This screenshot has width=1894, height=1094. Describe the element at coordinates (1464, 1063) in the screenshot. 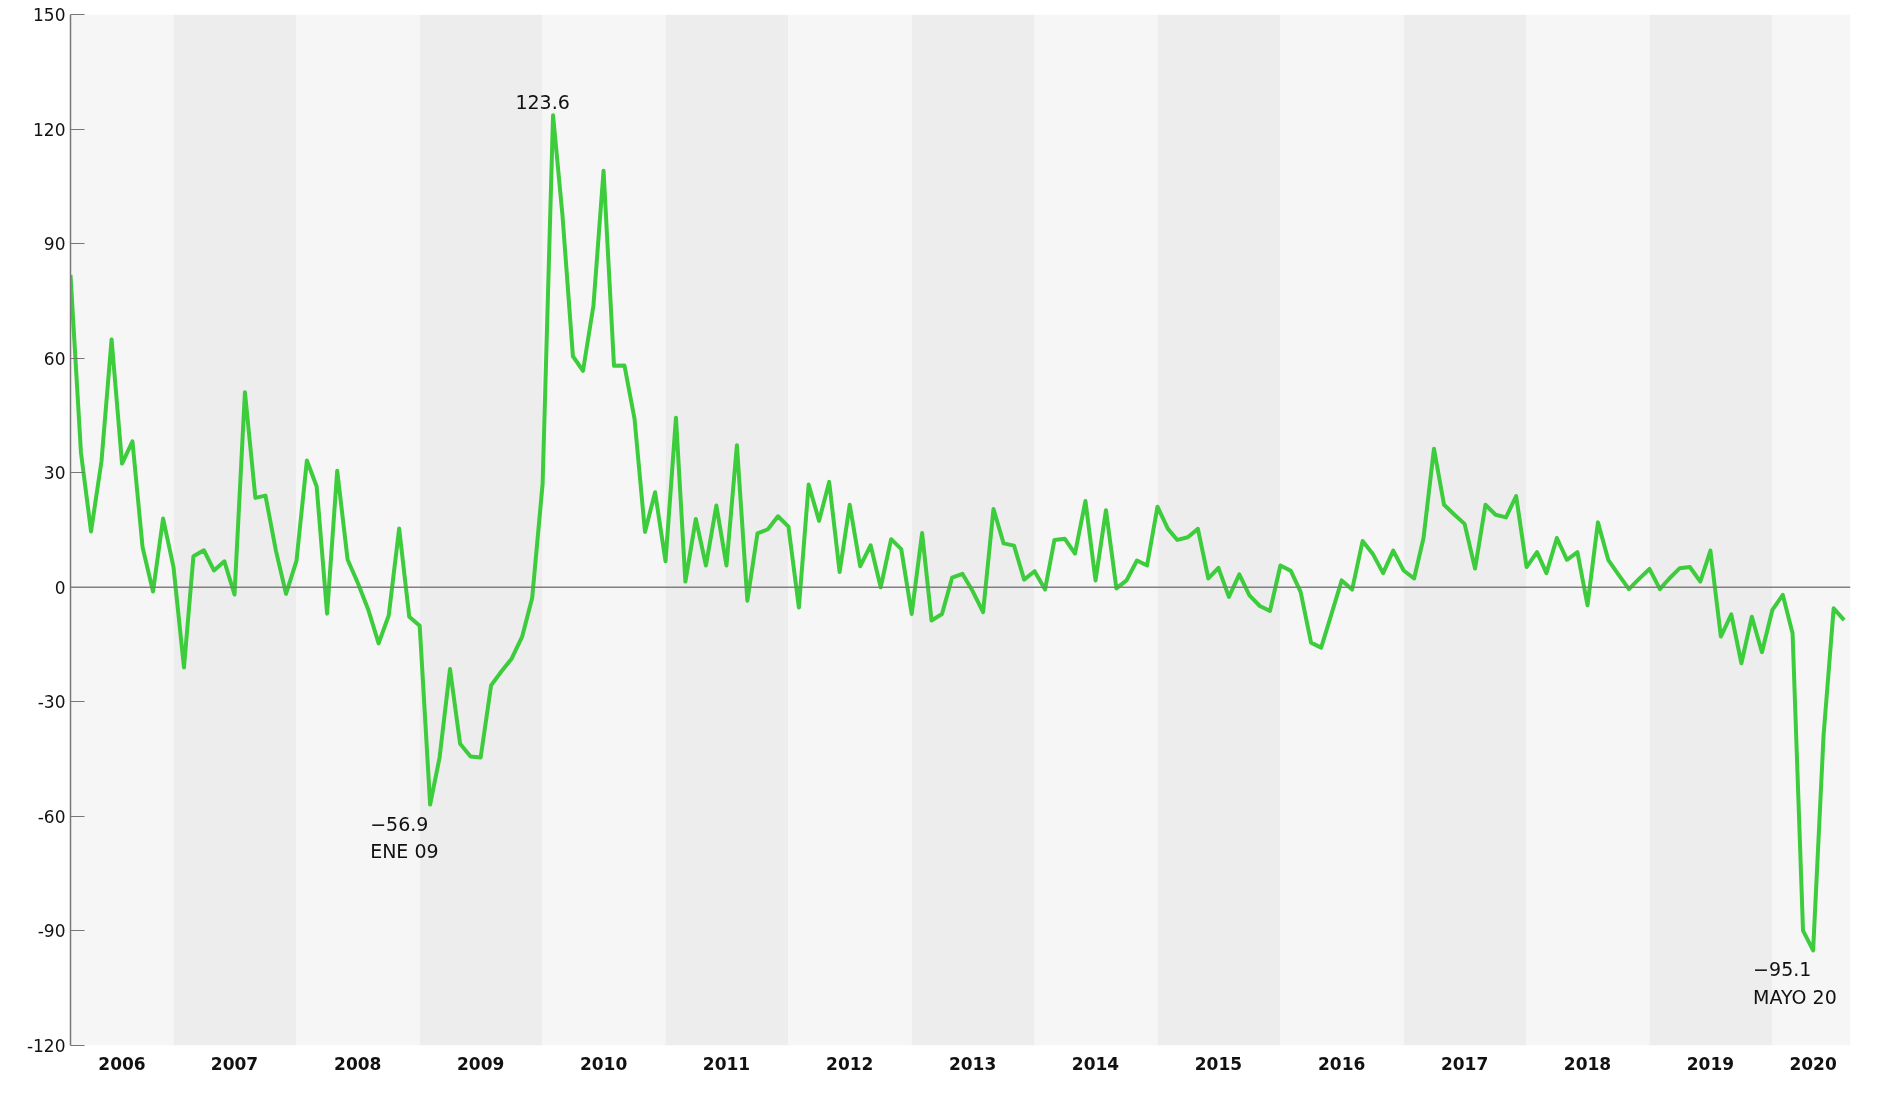

I see `x-tick-label: 2017` at that location.